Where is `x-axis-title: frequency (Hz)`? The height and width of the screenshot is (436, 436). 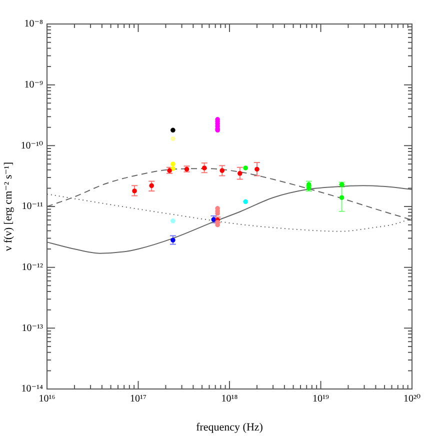 x-axis-title: frequency (Hz) is located at coordinates (230, 427).